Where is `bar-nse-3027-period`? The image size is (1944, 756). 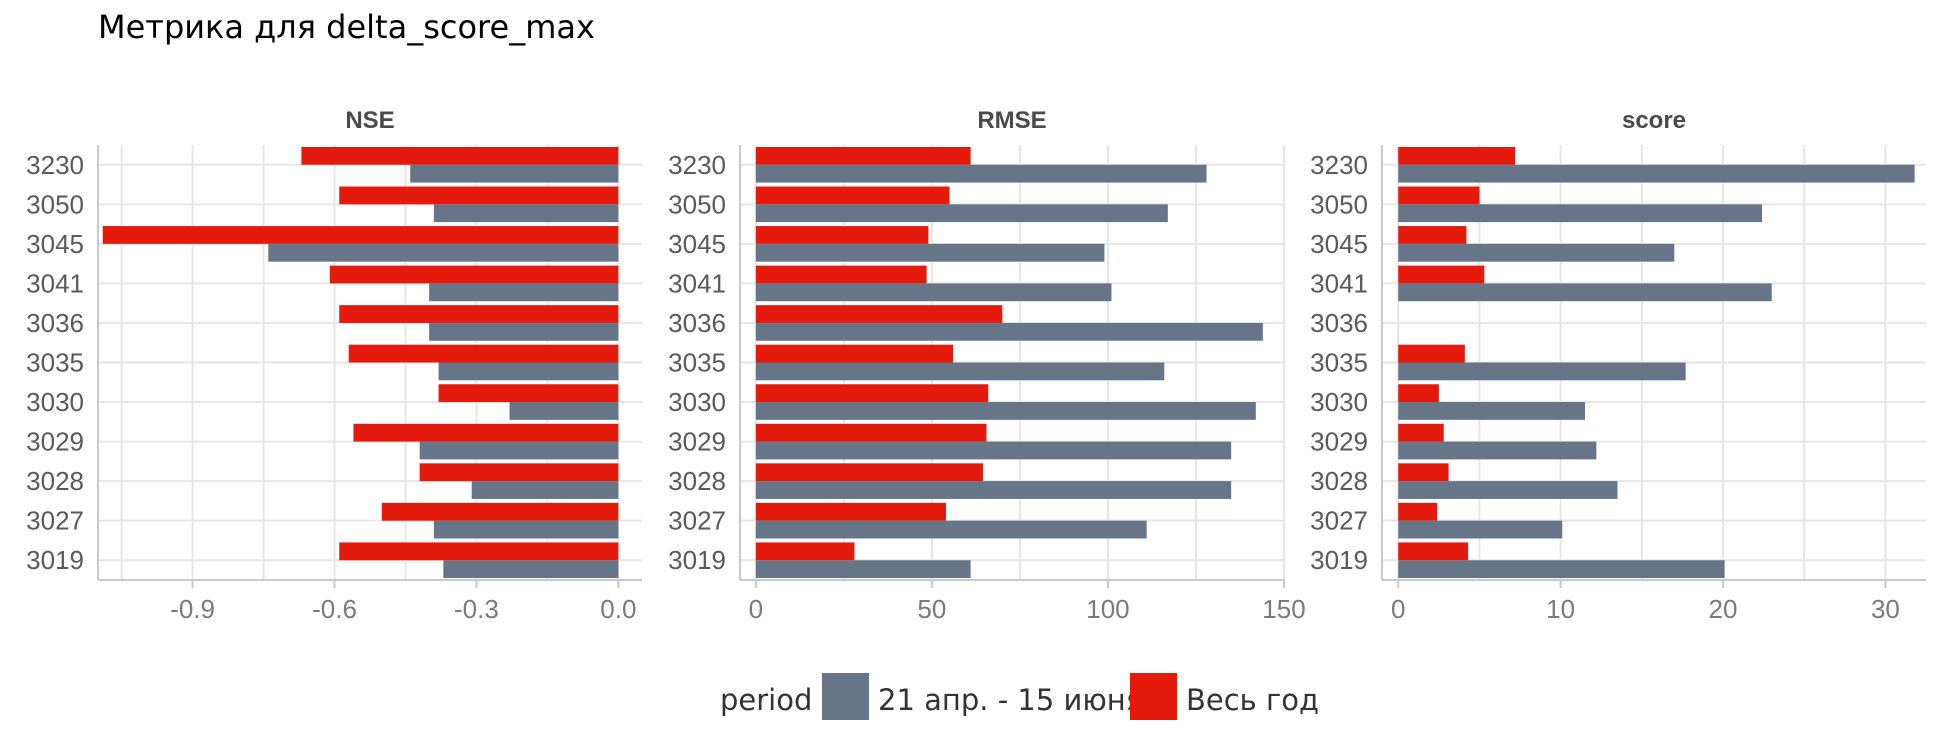
bar-nse-3027-period is located at coordinates (526, 529).